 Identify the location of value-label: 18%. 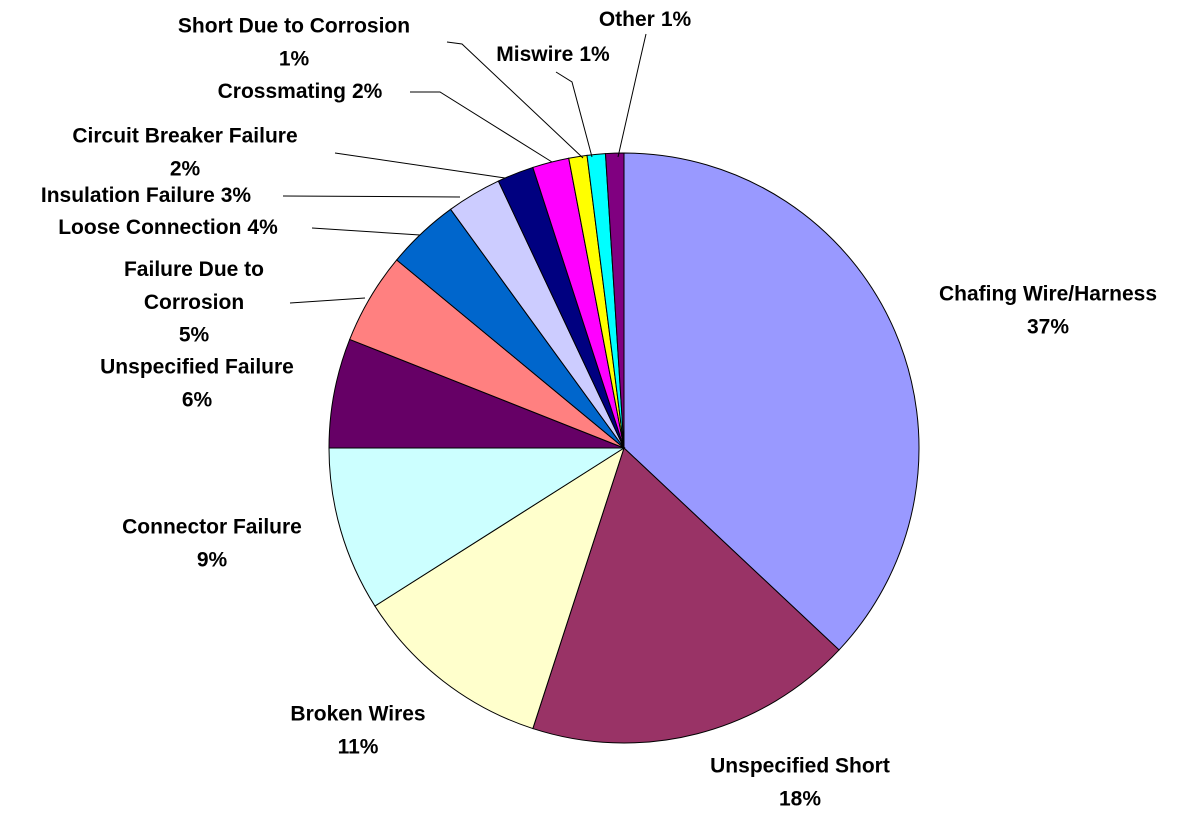
(800, 799).